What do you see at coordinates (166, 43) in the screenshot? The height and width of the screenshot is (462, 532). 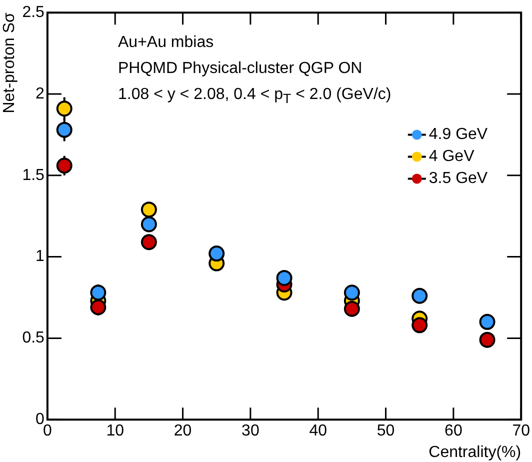 I see `annotation: Au+Au mbias` at bounding box center [166, 43].